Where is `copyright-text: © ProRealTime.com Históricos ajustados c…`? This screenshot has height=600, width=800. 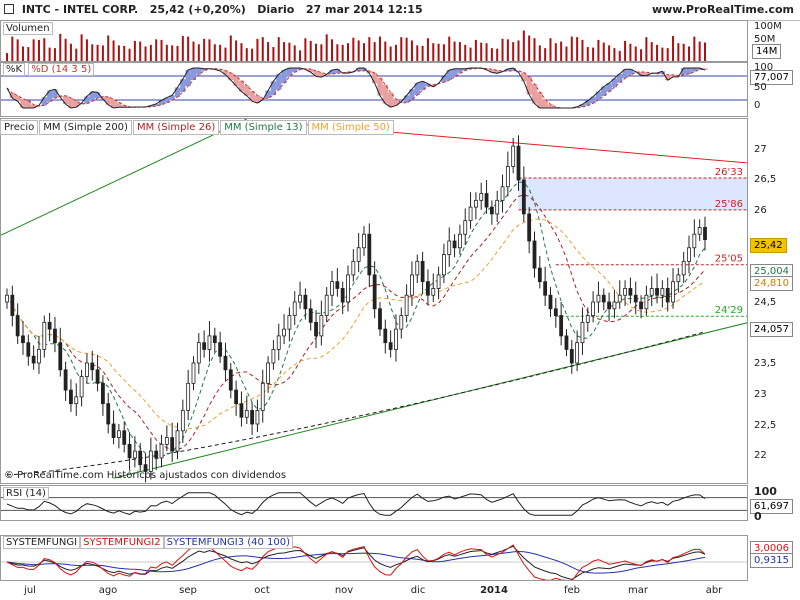 copyright-text: © ProRealTime.com Históricos ajustados c… is located at coordinates (145, 475).